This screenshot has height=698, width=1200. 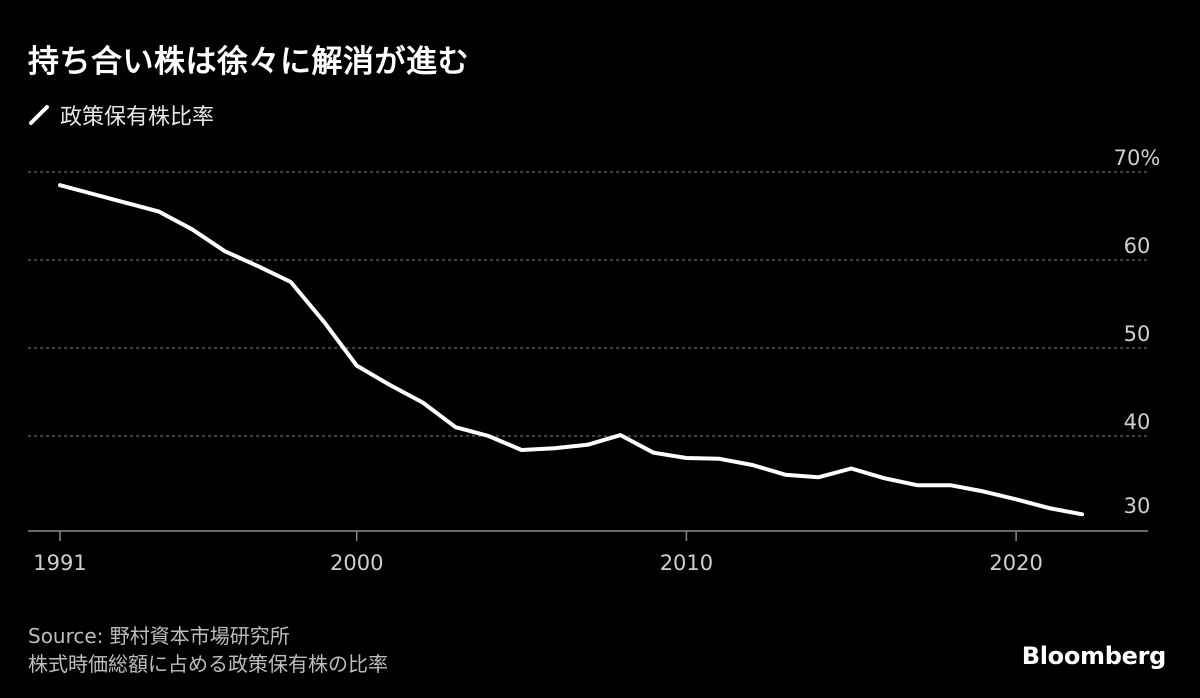 What do you see at coordinates (39, 115) in the screenshot?
I see `legend-line-icon` at bounding box center [39, 115].